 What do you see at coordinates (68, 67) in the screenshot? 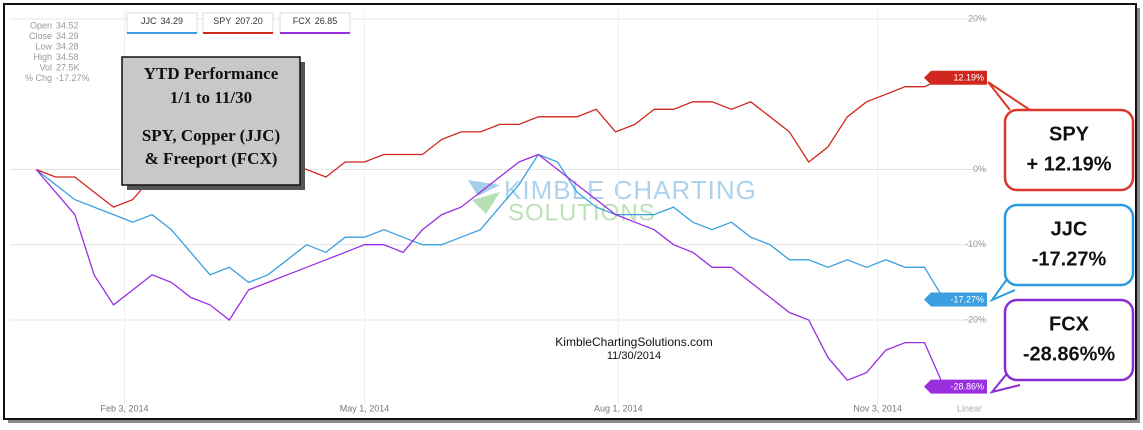
I see `quote-value: 27.5K` at bounding box center [68, 67].